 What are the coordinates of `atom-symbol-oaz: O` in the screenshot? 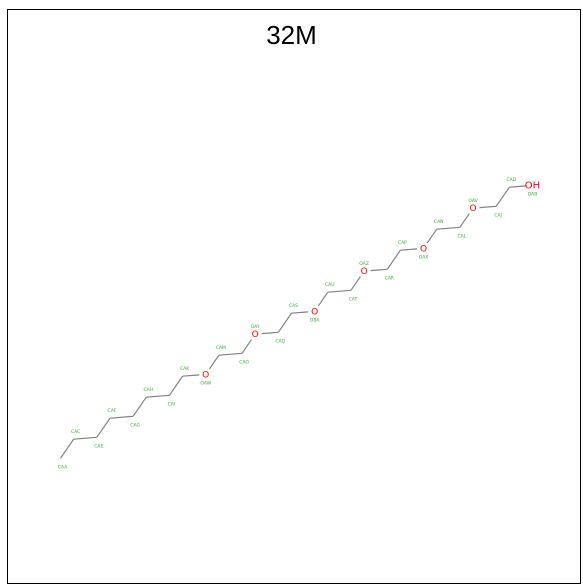 It's located at (364, 272).